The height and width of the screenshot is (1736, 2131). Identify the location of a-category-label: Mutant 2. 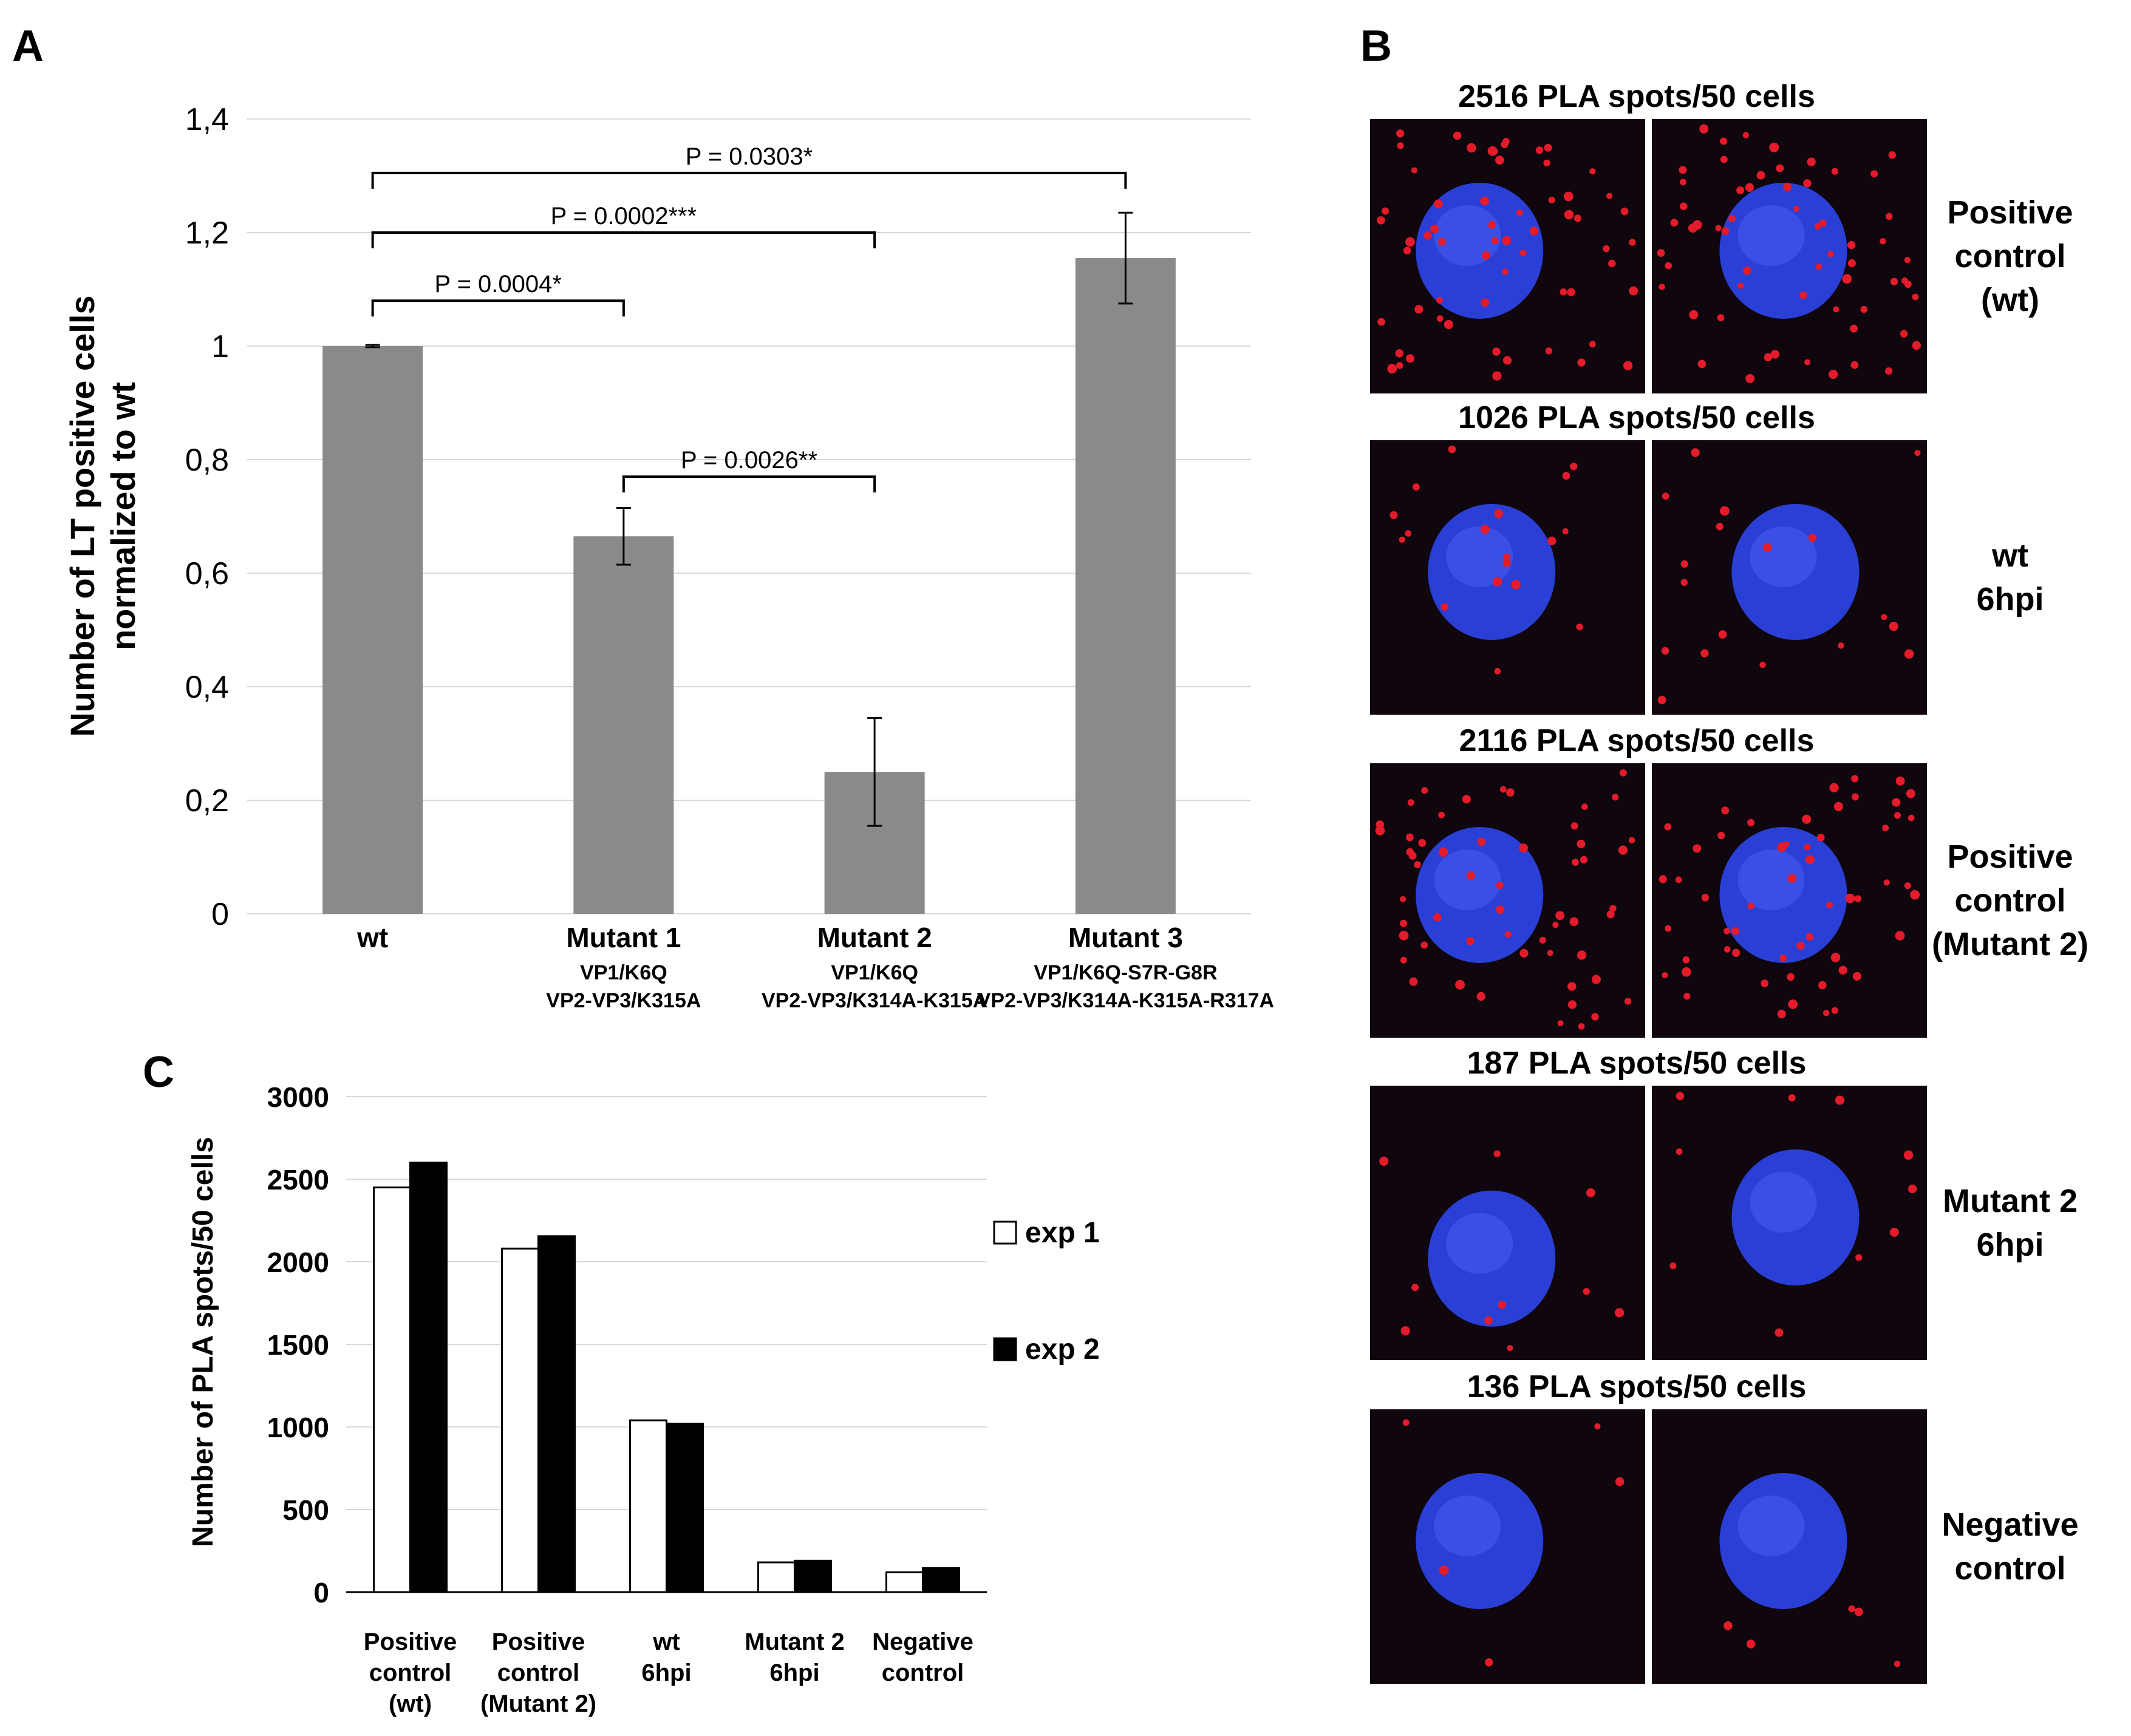
(875, 937).